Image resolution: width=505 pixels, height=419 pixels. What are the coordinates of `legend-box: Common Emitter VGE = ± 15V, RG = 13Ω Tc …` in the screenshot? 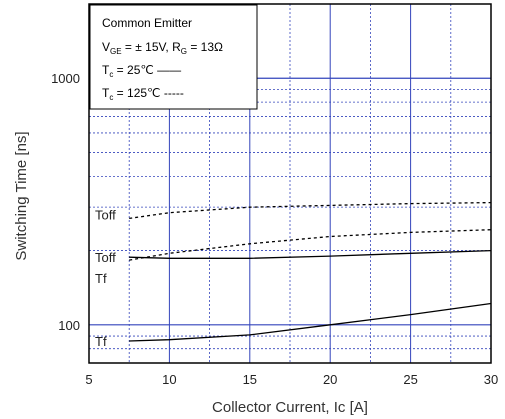 It's located at (173, 57).